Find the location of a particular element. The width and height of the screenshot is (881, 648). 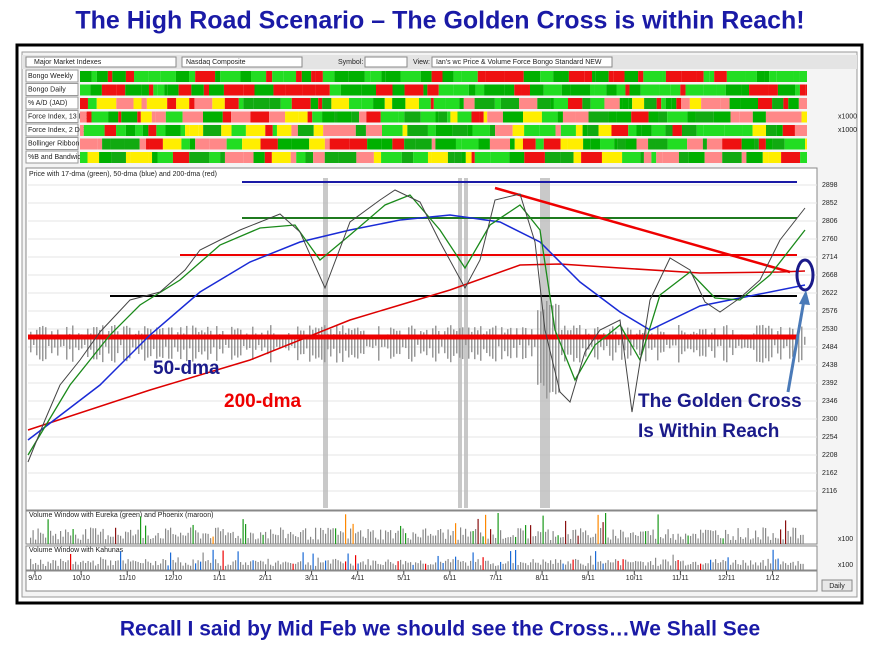

view-dropdown is located at coordinates (522, 62).